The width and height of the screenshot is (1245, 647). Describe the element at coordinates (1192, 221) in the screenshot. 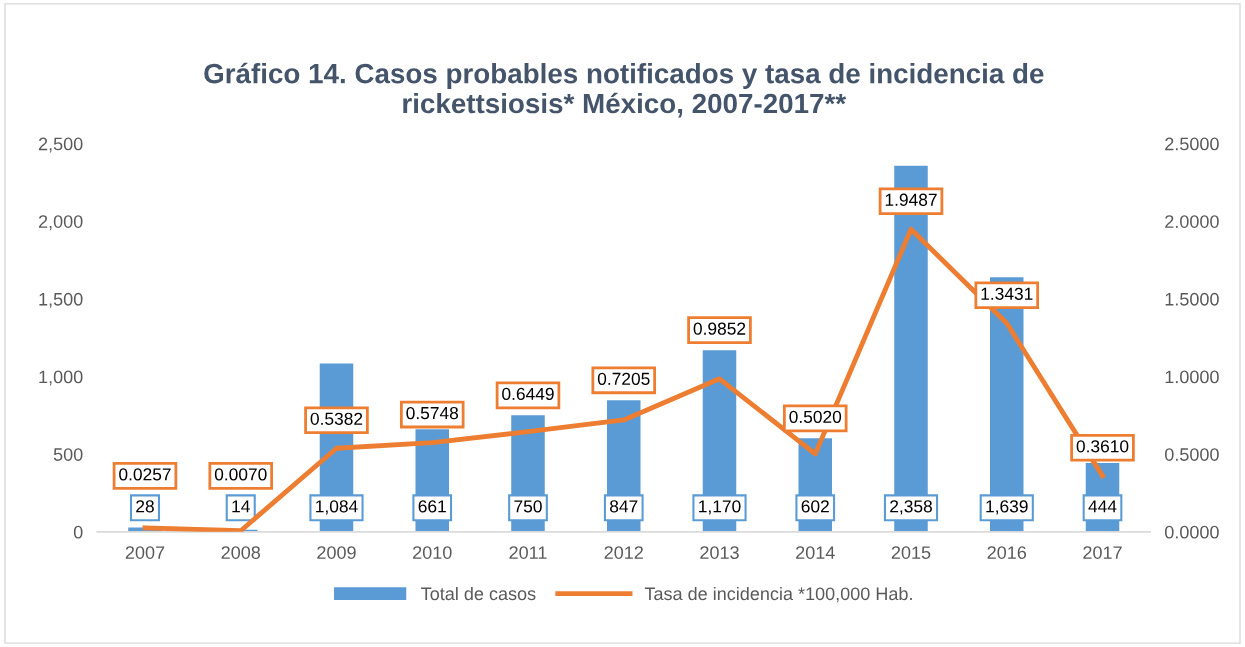

I see `y2-tick-label: 2.0000` at that location.